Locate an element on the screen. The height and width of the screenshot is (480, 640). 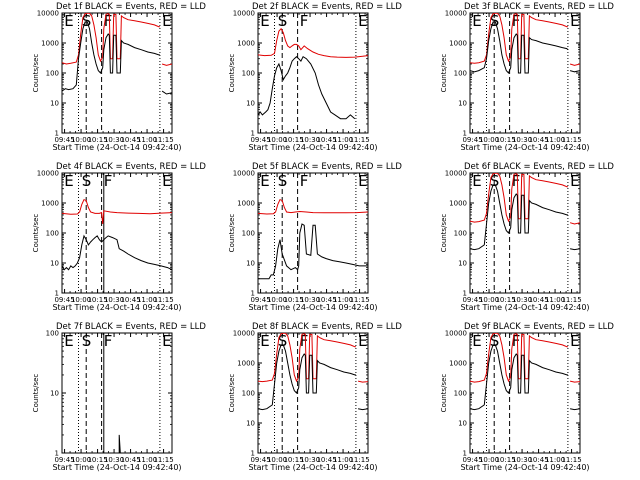
panel-title: Det 2f BLACK = Events, RED = LLD is located at coordinates (327, 7).